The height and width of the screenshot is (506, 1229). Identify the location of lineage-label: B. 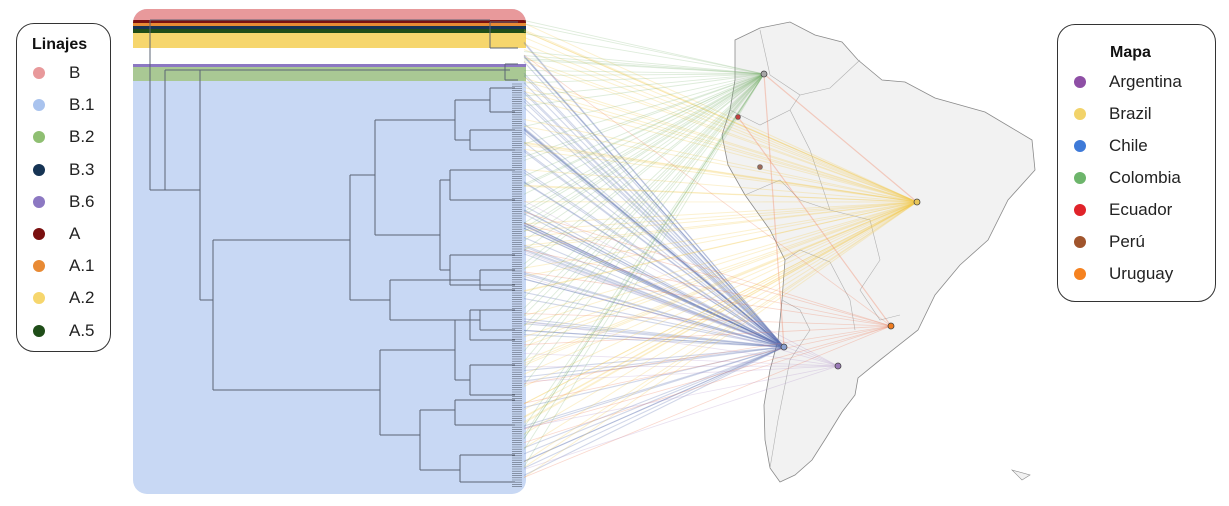
(75, 72).